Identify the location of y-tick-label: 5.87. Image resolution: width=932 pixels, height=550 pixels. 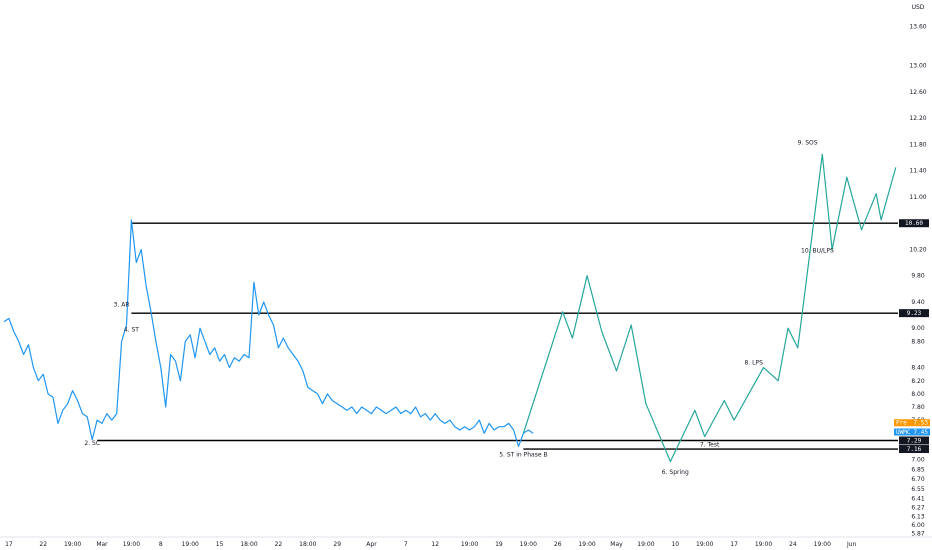
(918, 534).